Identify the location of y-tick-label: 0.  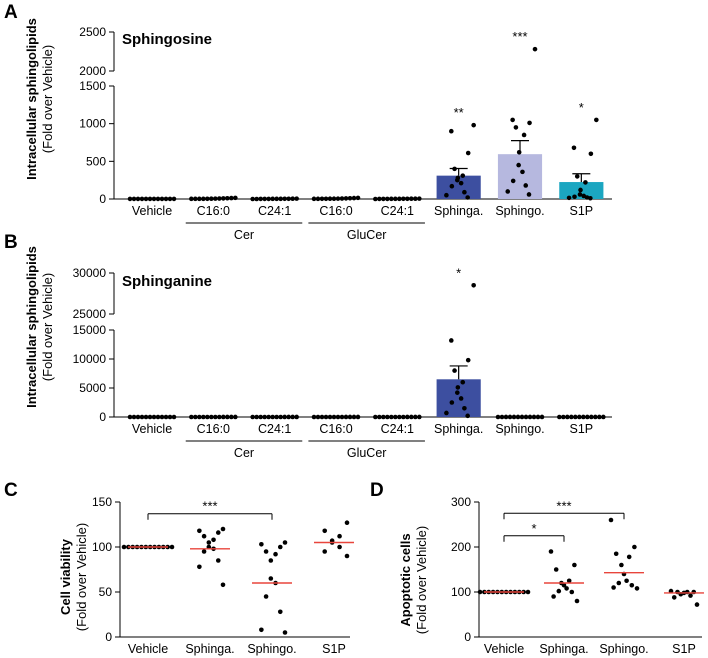
(467, 637).